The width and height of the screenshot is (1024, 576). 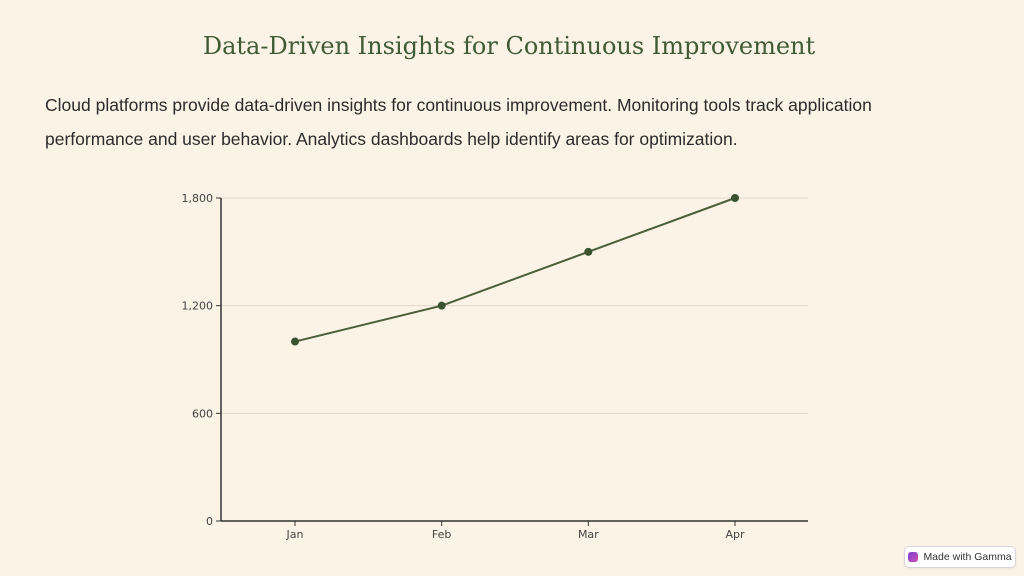 What do you see at coordinates (441, 534) in the screenshot?
I see `x-tick-label: Feb` at bounding box center [441, 534].